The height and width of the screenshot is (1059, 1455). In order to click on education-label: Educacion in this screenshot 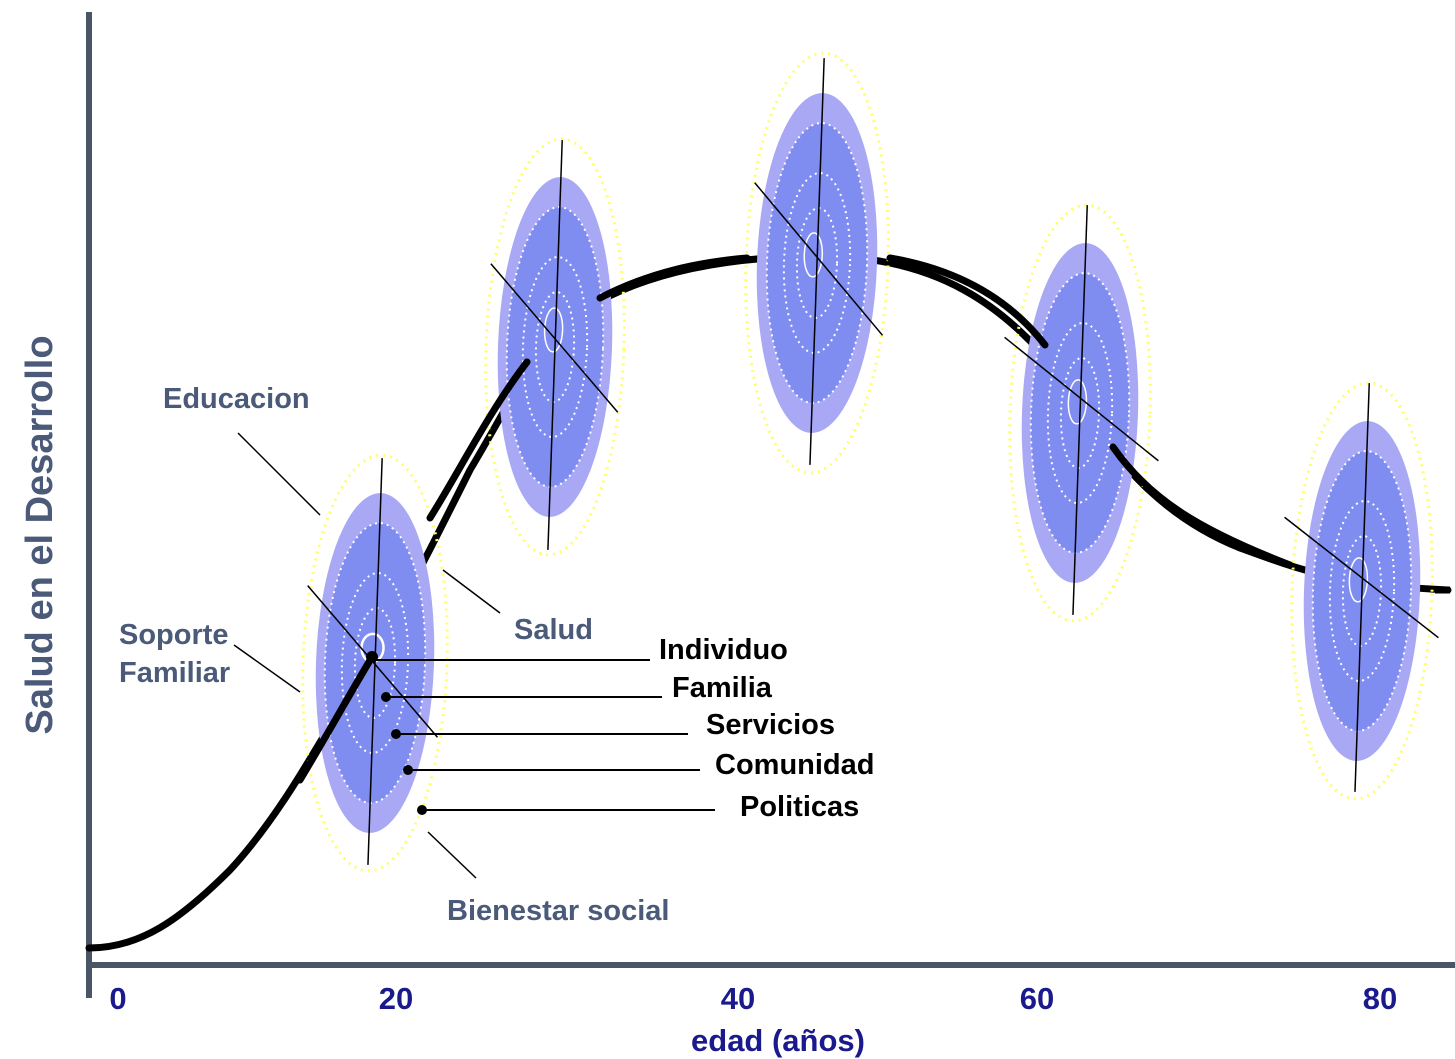, I will do `click(236, 399)`.